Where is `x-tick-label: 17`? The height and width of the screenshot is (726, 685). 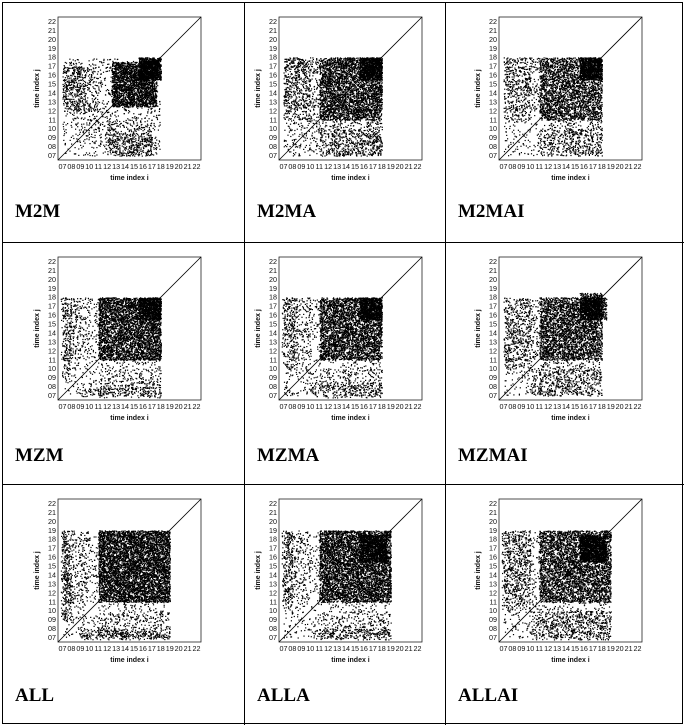 x-tick-label: 17 is located at coordinates (152, 166).